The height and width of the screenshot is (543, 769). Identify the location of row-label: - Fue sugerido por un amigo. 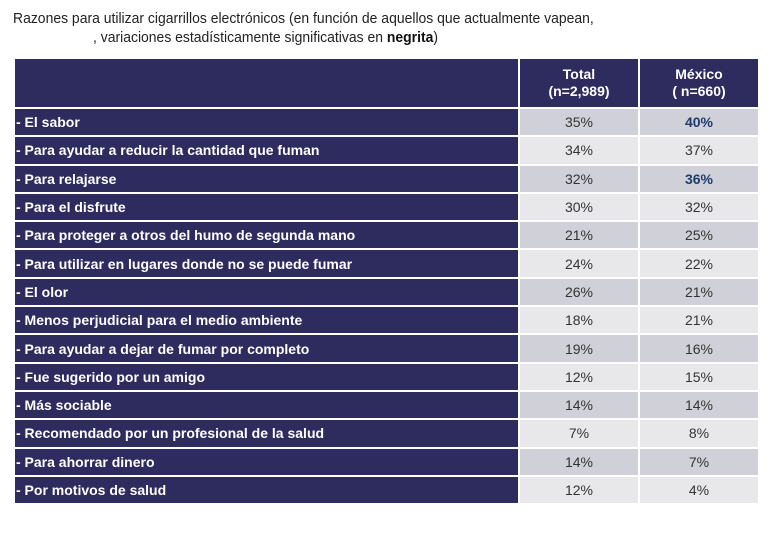
(266, 376).